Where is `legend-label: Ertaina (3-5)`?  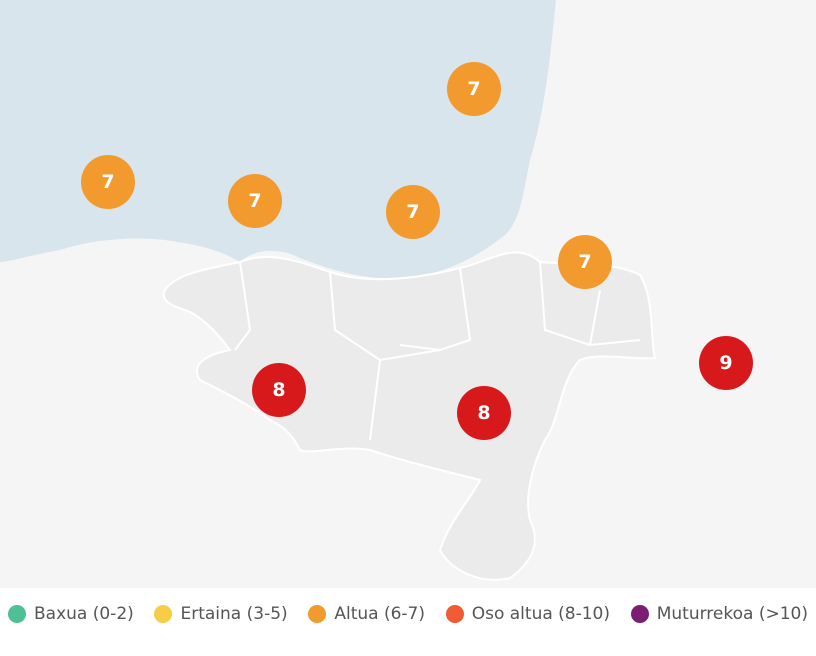 legend-label: Ertaina (3-5) is located at coordinates (234, 614).